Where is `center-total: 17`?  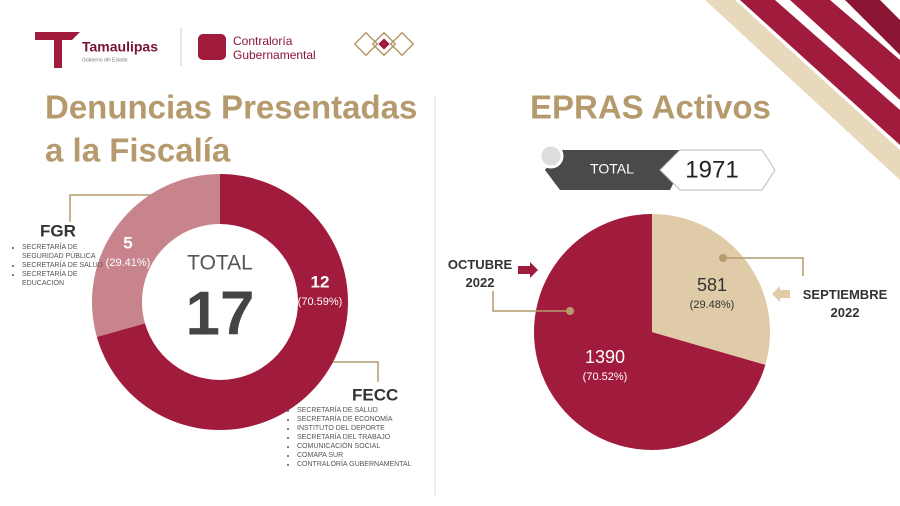 center-total: 17 is located at coordinates (220, 313).